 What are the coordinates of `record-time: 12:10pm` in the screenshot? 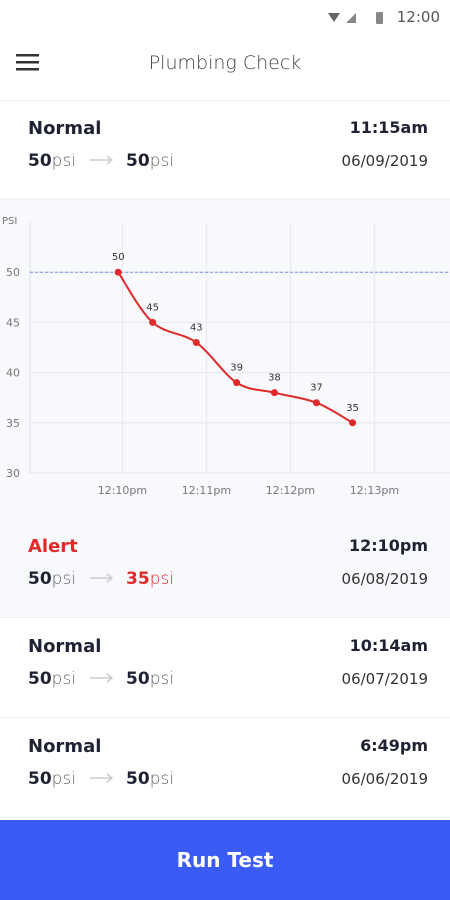 It's located at (388, 545).